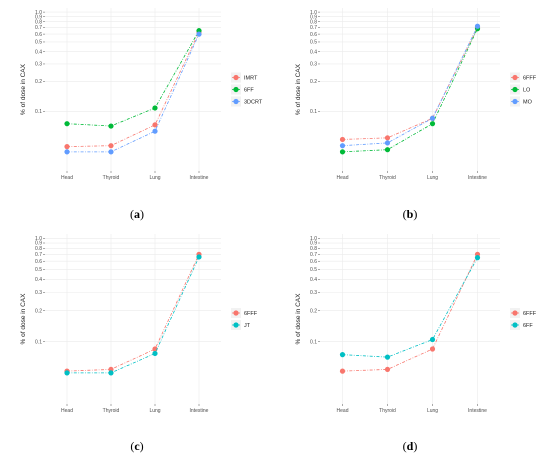 The height and width of the screenshot is (456, 550). I want to click on legend-label: JT, so click(247, 326).